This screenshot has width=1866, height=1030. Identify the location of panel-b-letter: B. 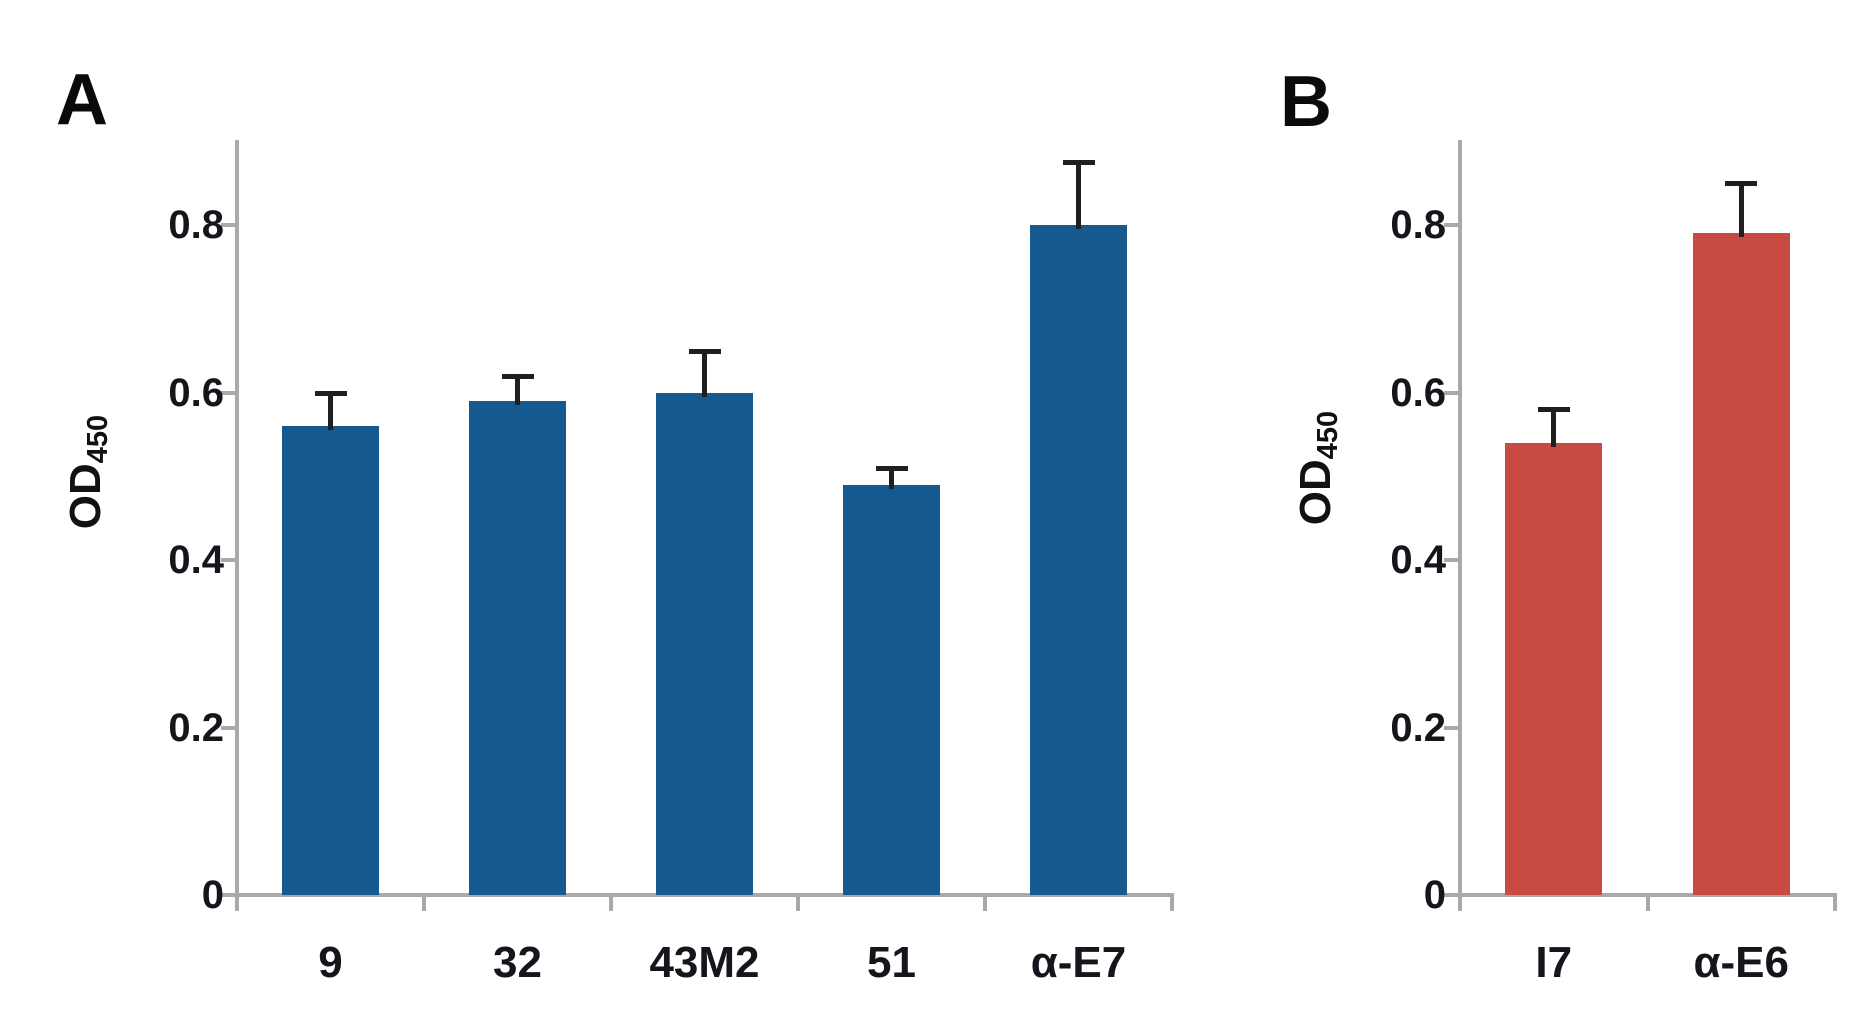
(1306, 102).